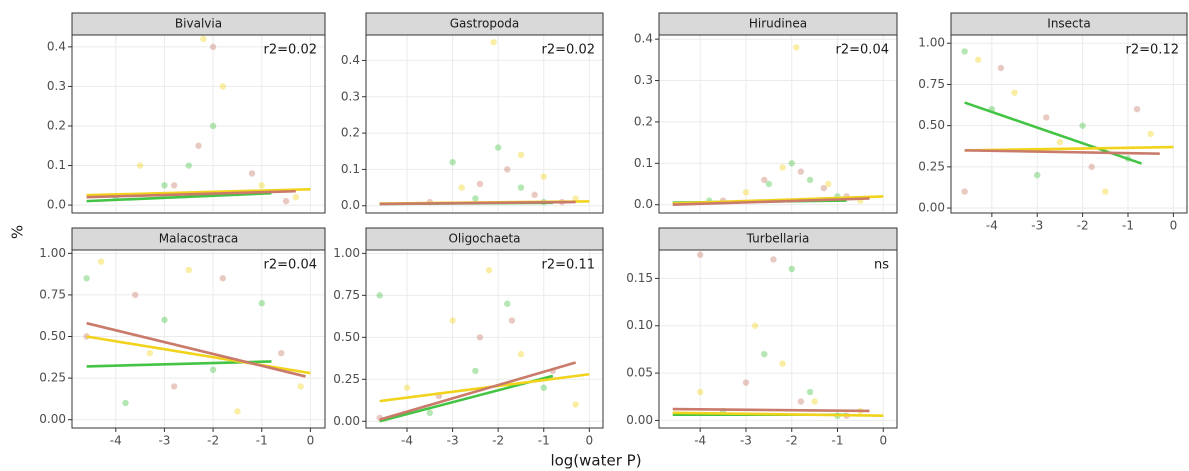 This screenshot has width=1189, height=471. Describe the element at coordinates (762, 337) in the screenshot. I see `panel: Turbellaria 0.00 0.05 0.10 0.15 -4 -3 -2 -1 0 ns` at that location.